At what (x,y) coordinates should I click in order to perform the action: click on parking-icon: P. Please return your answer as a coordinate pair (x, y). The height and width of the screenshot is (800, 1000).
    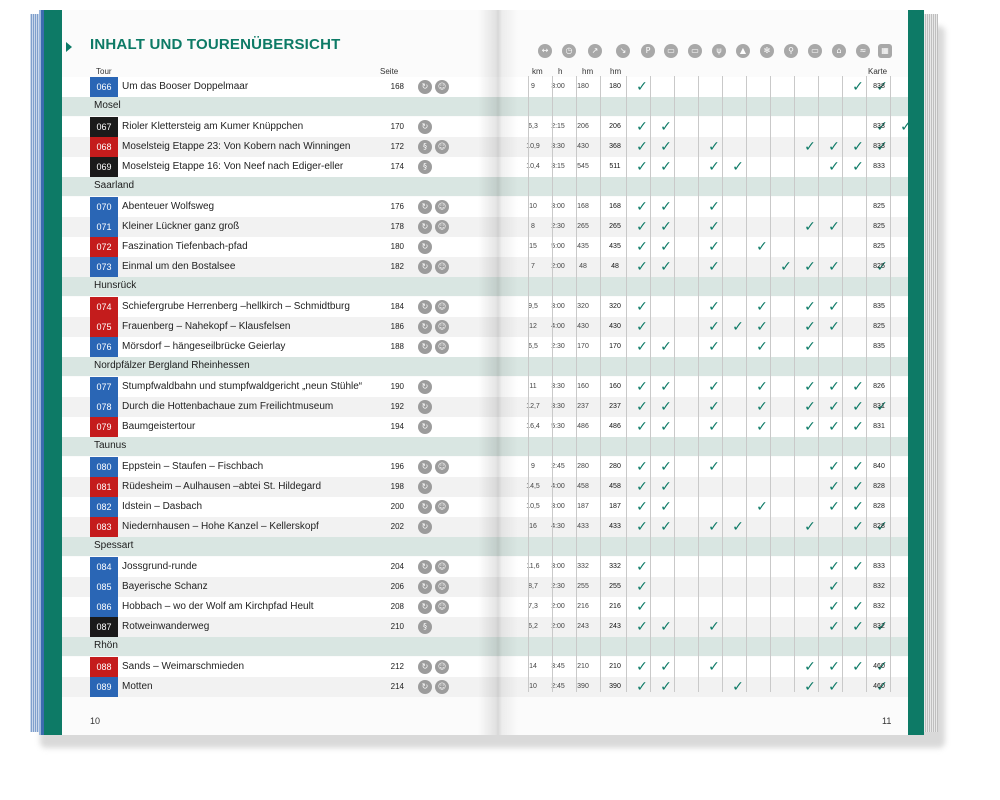
    Looking at the image, I should click on (648, 51).